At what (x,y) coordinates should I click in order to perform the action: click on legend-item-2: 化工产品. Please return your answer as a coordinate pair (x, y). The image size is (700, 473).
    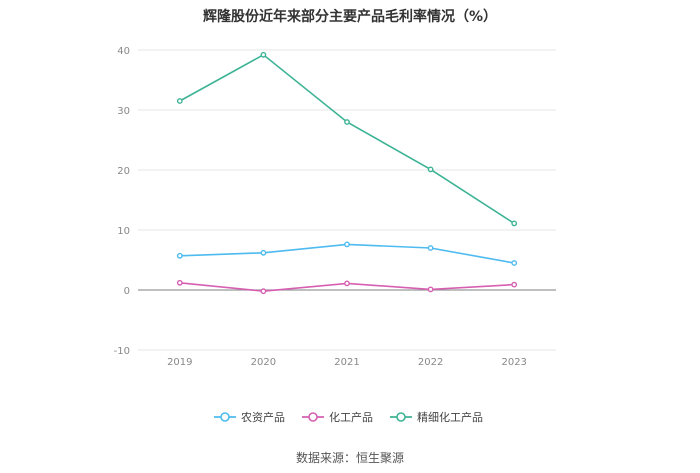
    Looking at the image, I should click on (337, 417).